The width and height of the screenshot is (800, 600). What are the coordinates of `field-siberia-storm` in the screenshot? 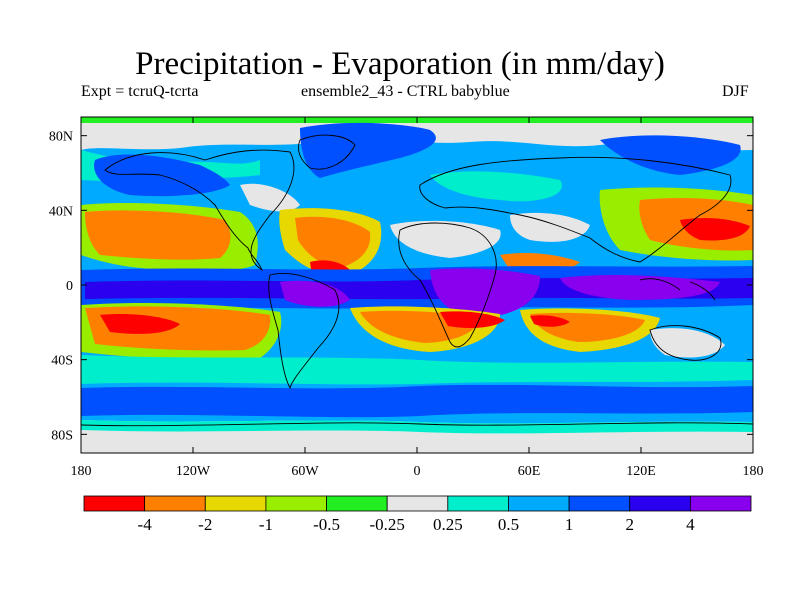 It's located at (670, 155).